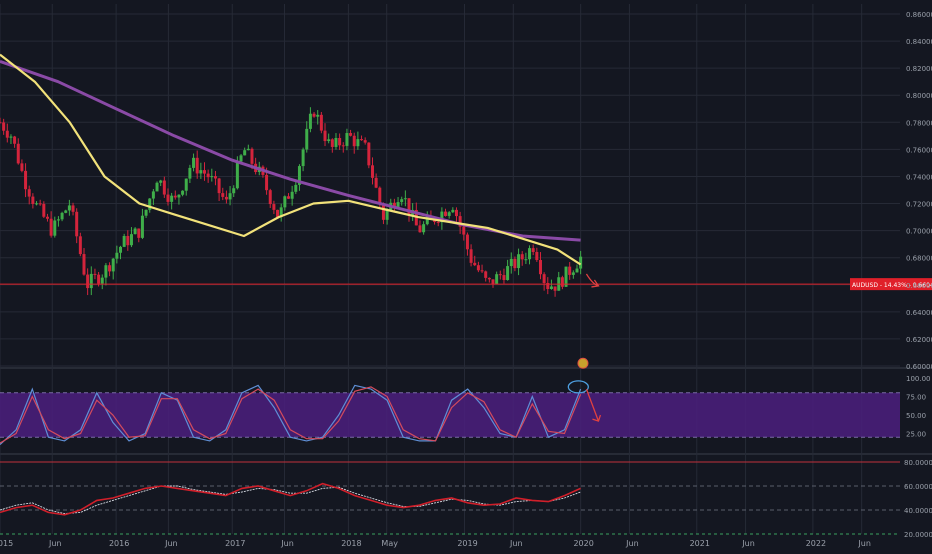  What do you see at coordinates (583, 363) in the screenshot?
I see `event-marker-icon` at bounding box center [583, 363].